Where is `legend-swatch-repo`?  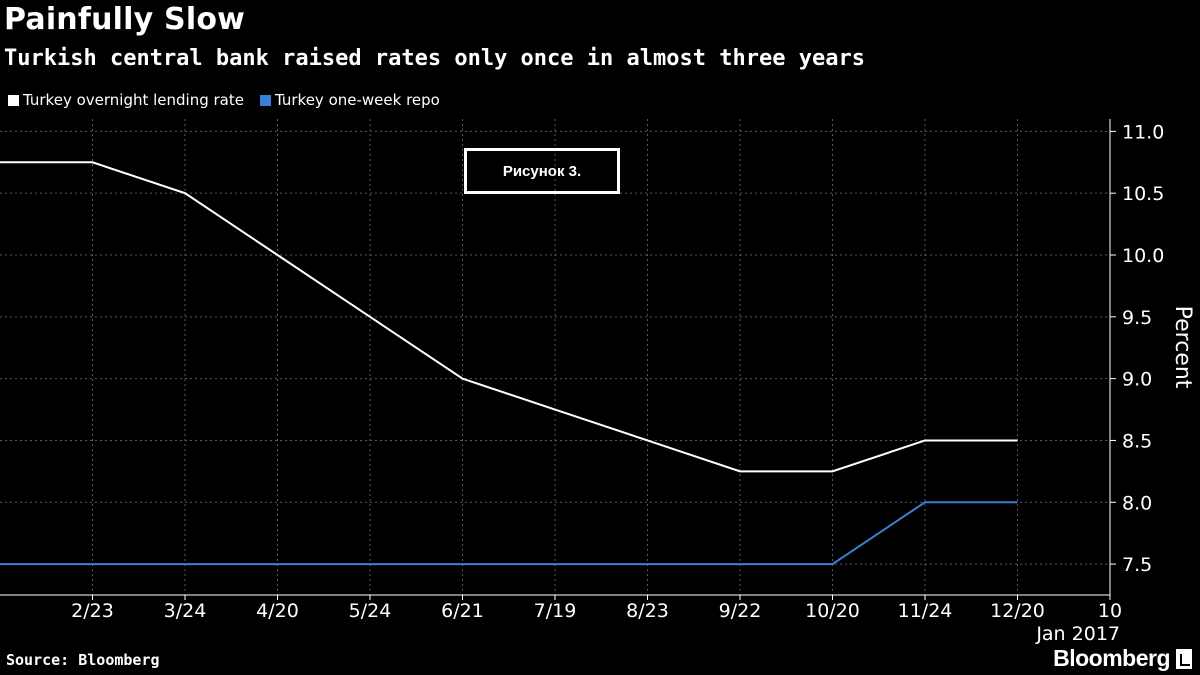
legend-swatch-repo is located at coordinates (265, 100).